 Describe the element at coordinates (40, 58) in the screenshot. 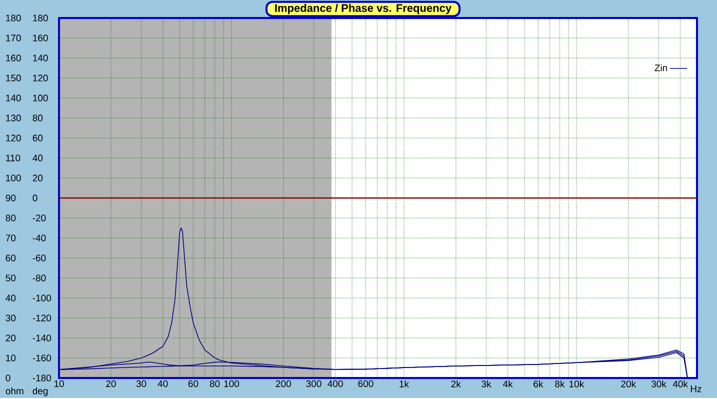

I see `y2-tick-label: 140` at that location.